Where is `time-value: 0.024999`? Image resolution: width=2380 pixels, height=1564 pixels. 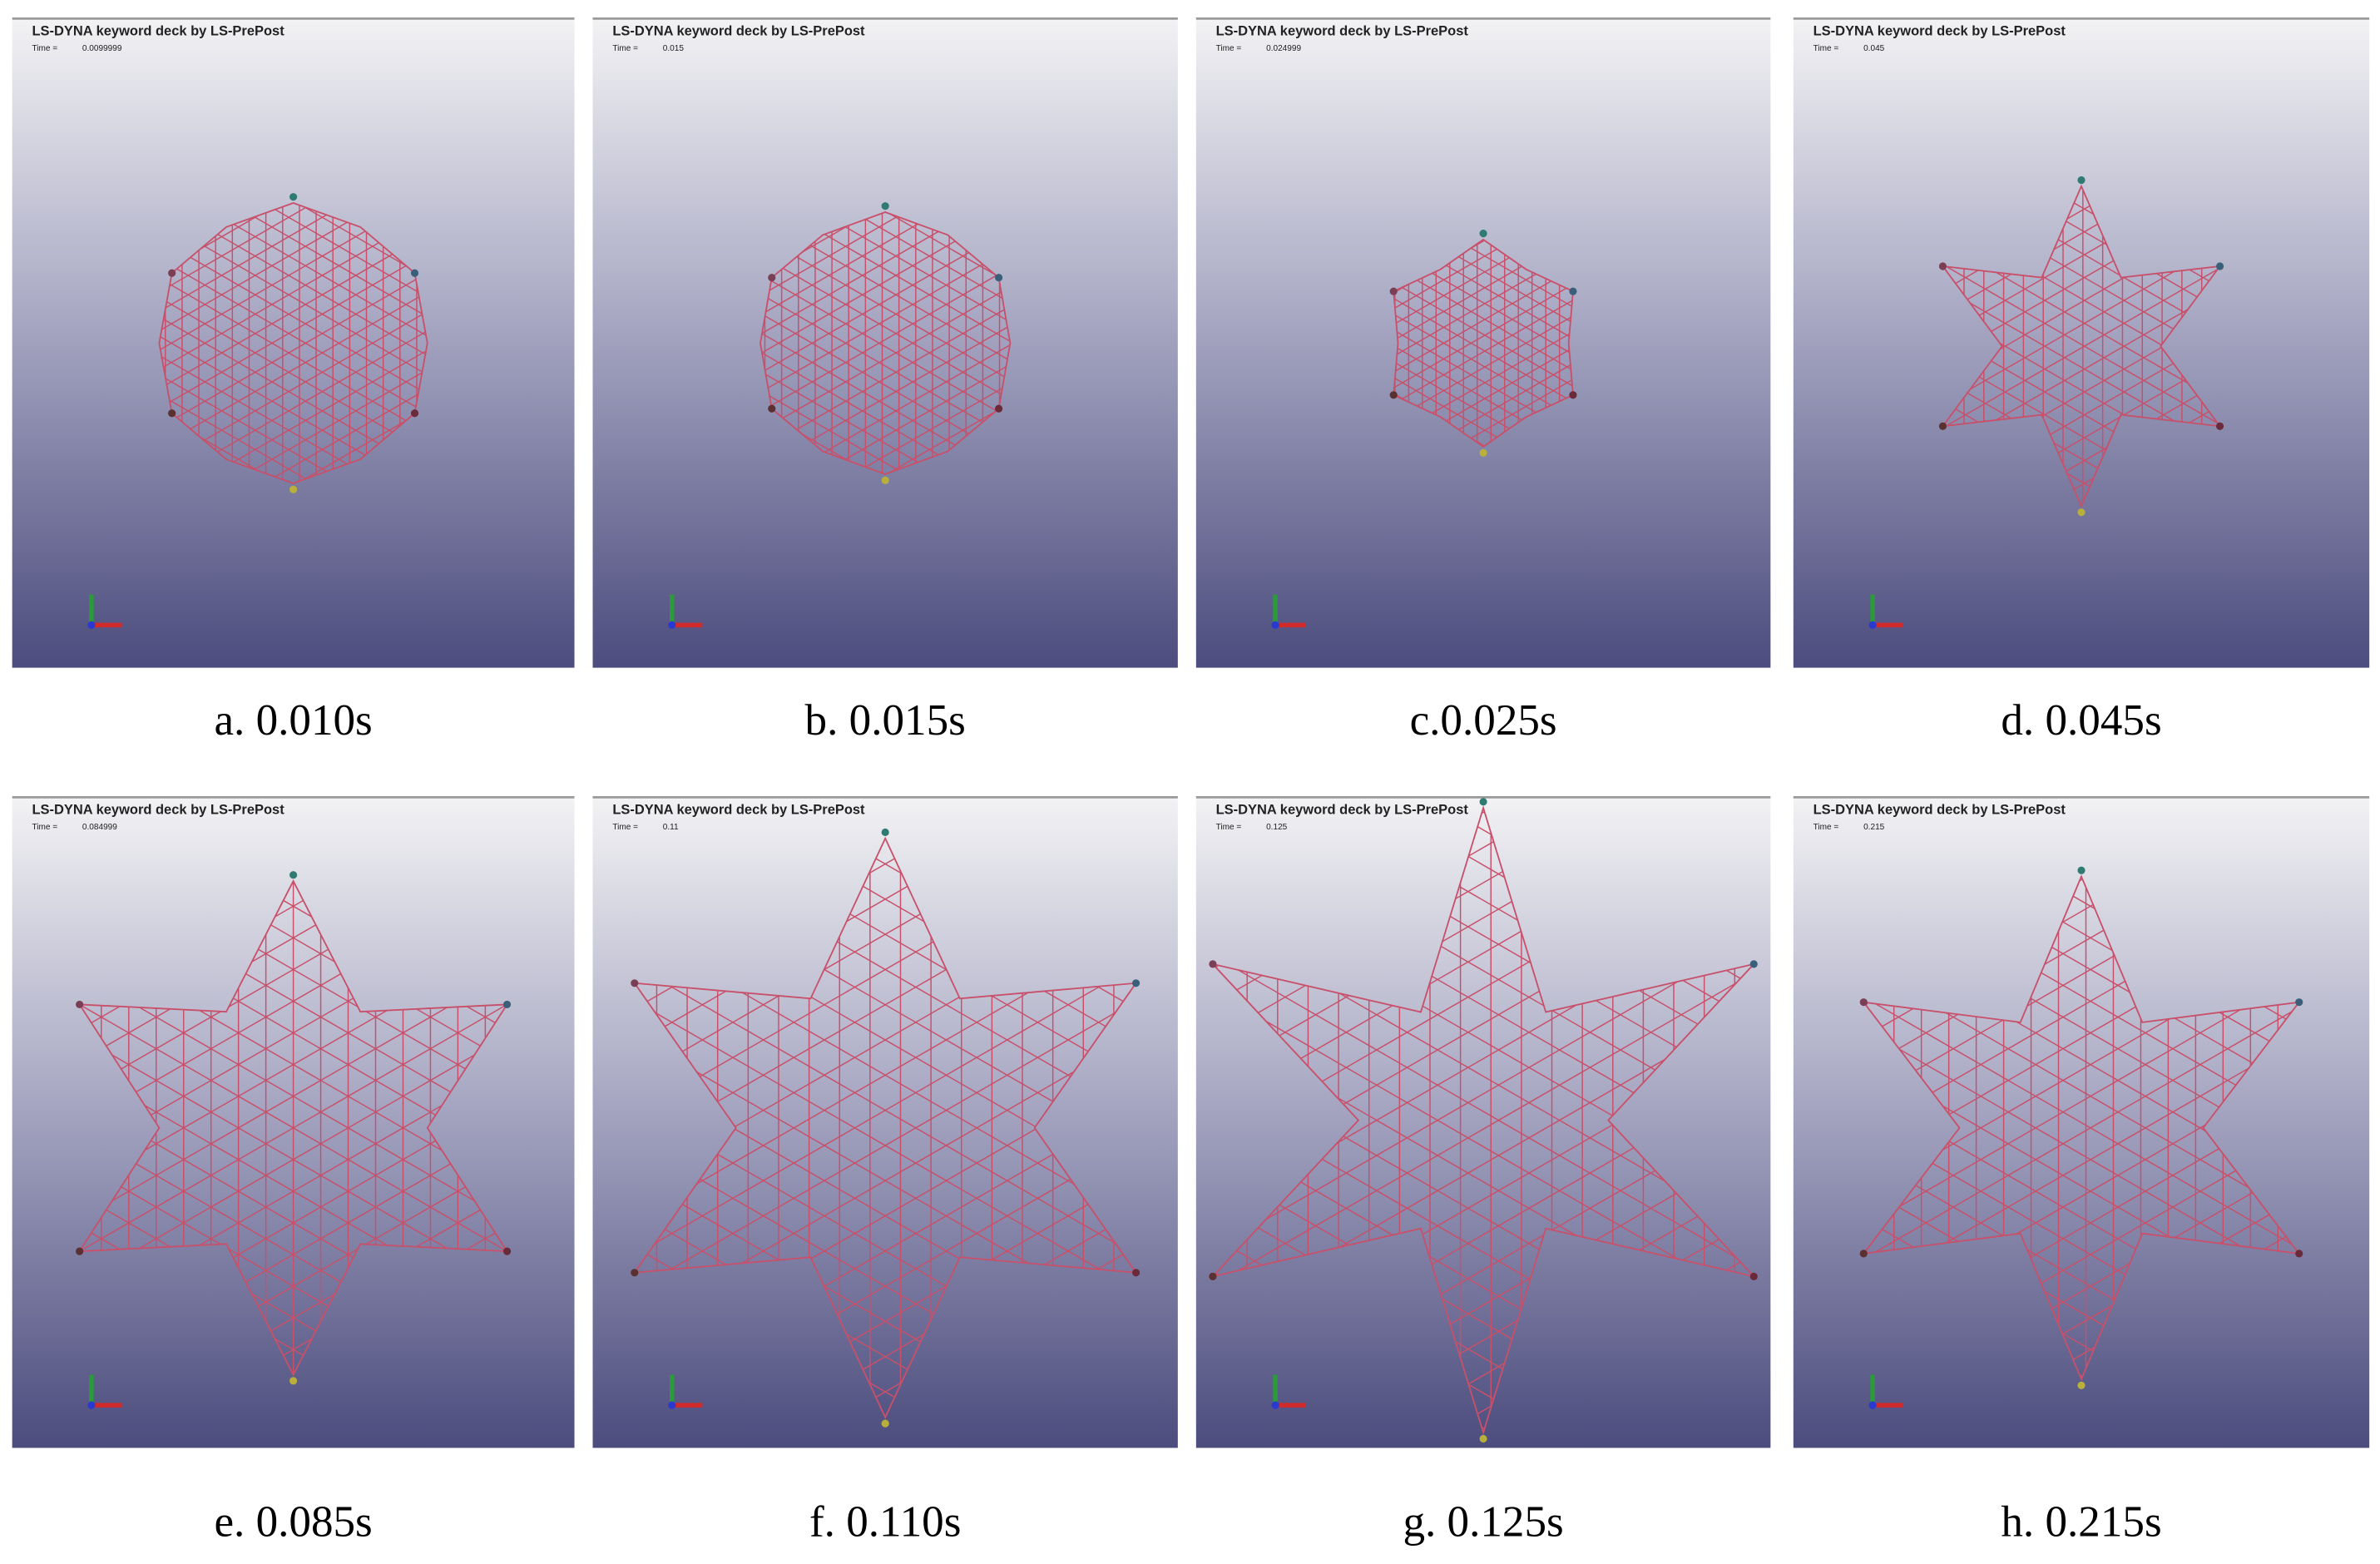
time-value: 0.024999 is located at coordinates (1283, 48).